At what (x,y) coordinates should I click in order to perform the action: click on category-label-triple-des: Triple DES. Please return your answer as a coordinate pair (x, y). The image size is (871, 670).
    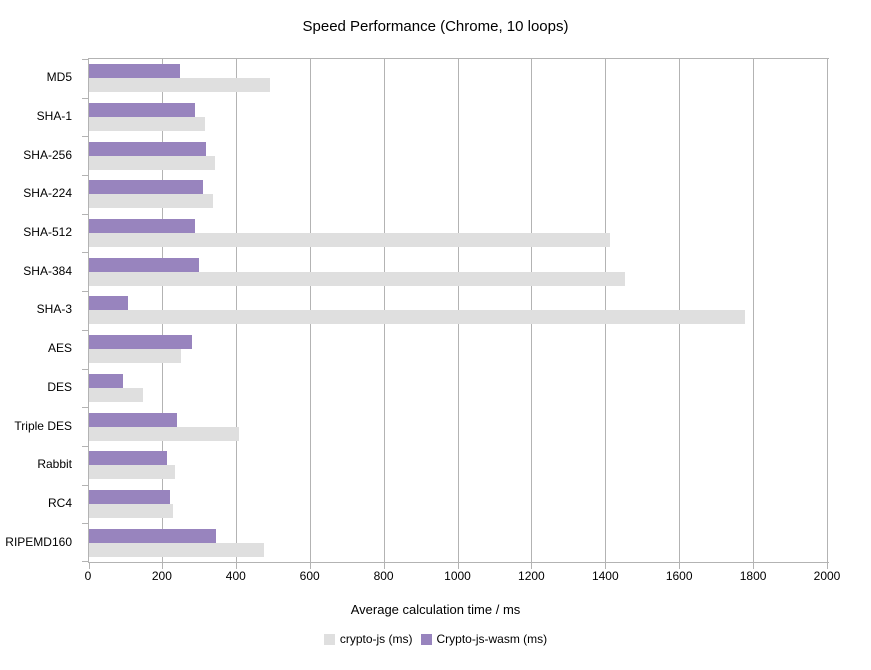
    Looking at the image, I should click on (43, 425).